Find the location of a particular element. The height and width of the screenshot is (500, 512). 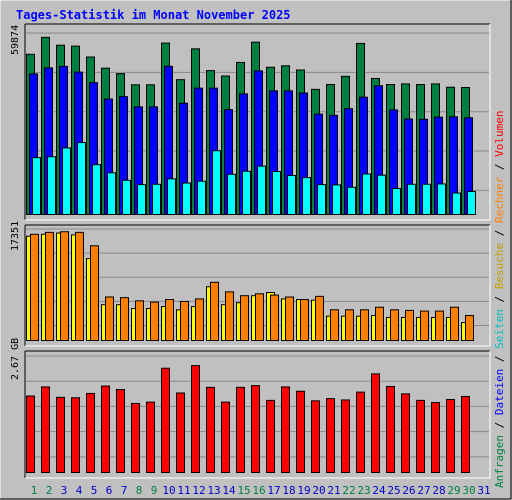

day-label-12: 12 is located at coordinates (198, 490).